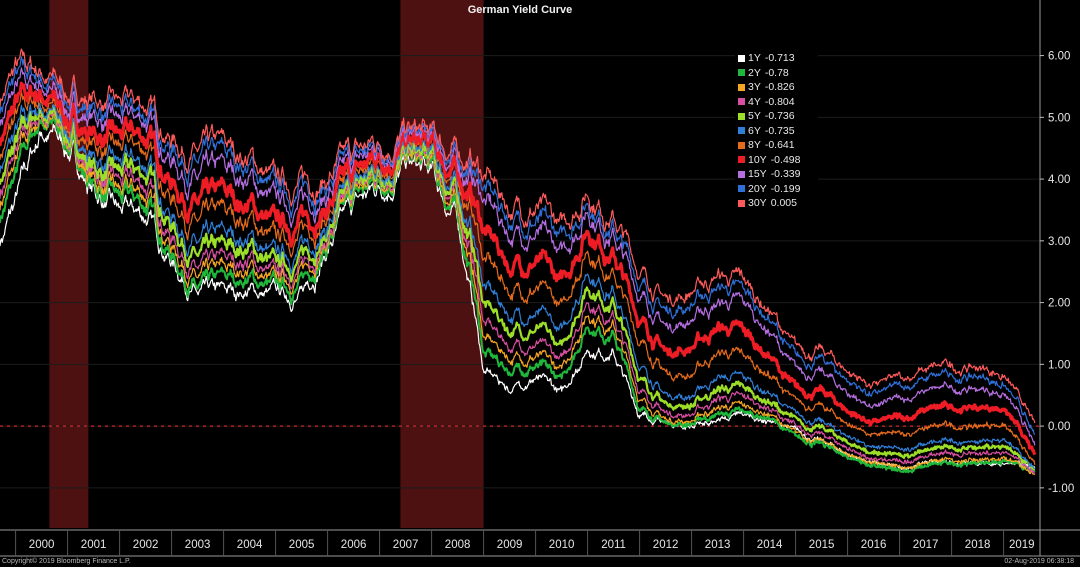 Image resolution: width=1080 pixels, height=567 pixels. I want to click on legend-item-15y: 15Y -0.339, so click(777, 174).